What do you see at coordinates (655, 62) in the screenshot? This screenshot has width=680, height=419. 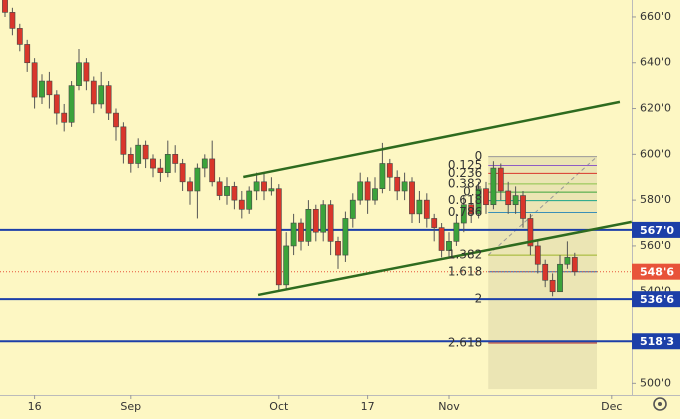 I see `y-tick-label: 640'0` at bounding box center [655, 62].